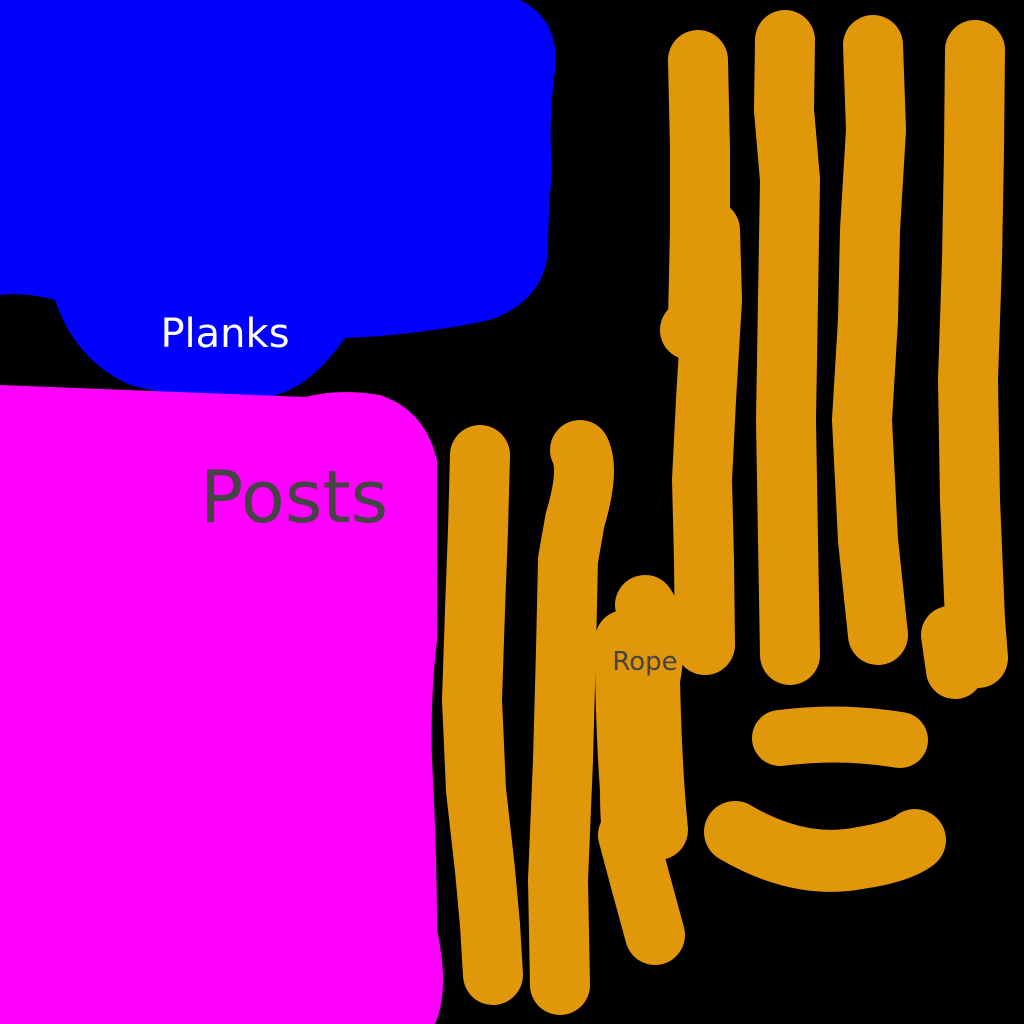 The image size is (1024, 1024). Describe the element at coordinates (644, 662) in the screenshot. I see `rope-label: Rope` at that location.